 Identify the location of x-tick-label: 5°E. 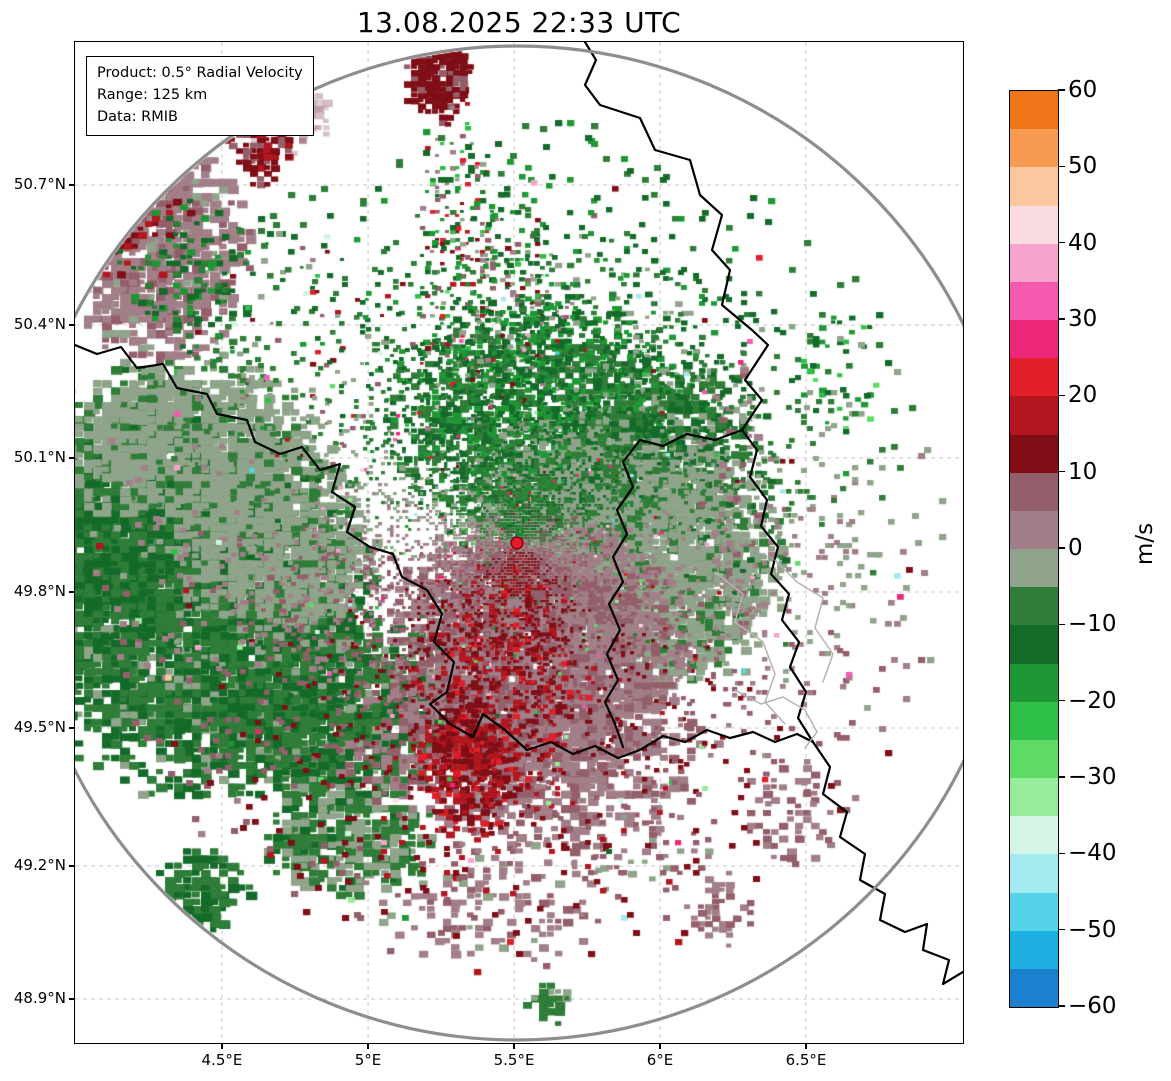
(368, 1060).